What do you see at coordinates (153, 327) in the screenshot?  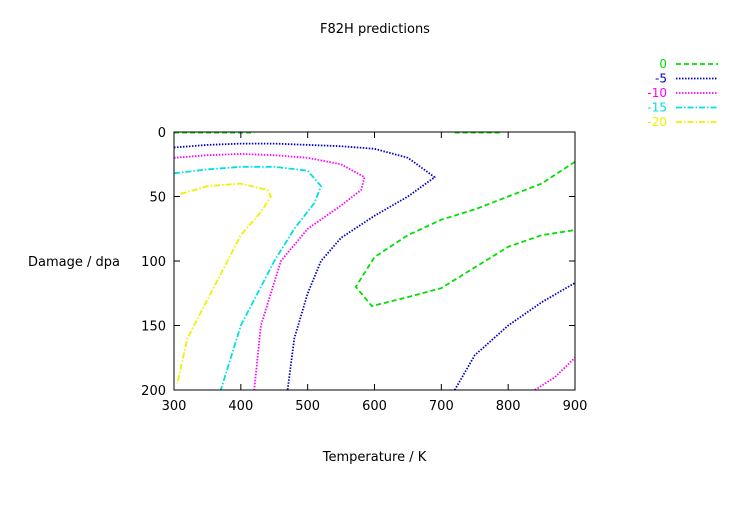 I see `y-tick-label-3: 150` at bounding box center [153, 327].